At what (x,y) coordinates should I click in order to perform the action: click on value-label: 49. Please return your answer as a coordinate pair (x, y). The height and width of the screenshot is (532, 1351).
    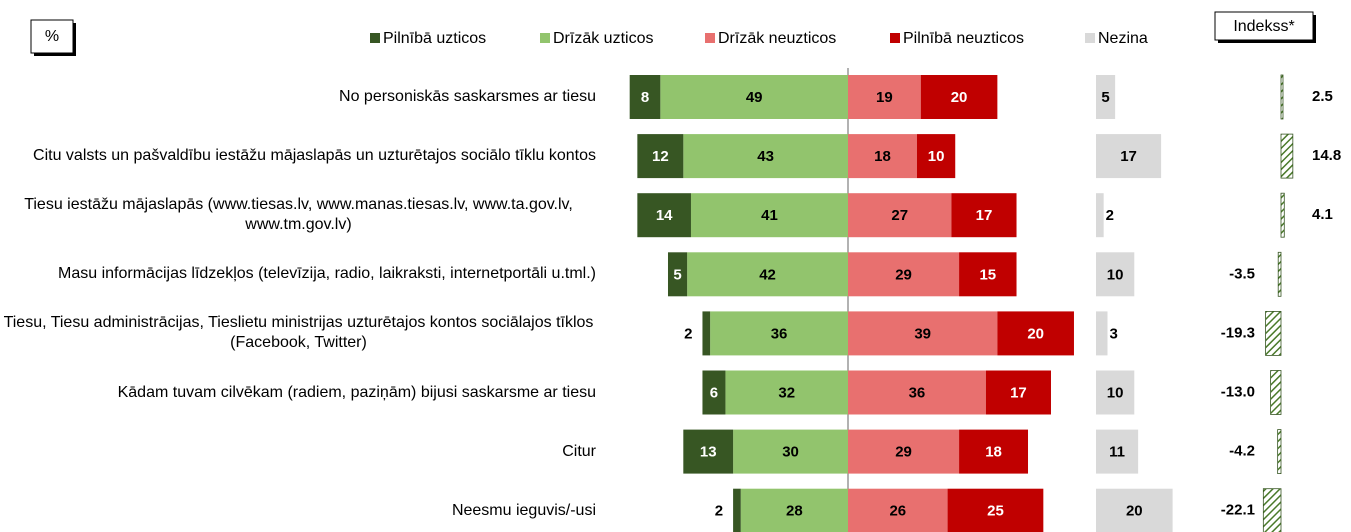
    Looking at the image, I should click on (754, 97).